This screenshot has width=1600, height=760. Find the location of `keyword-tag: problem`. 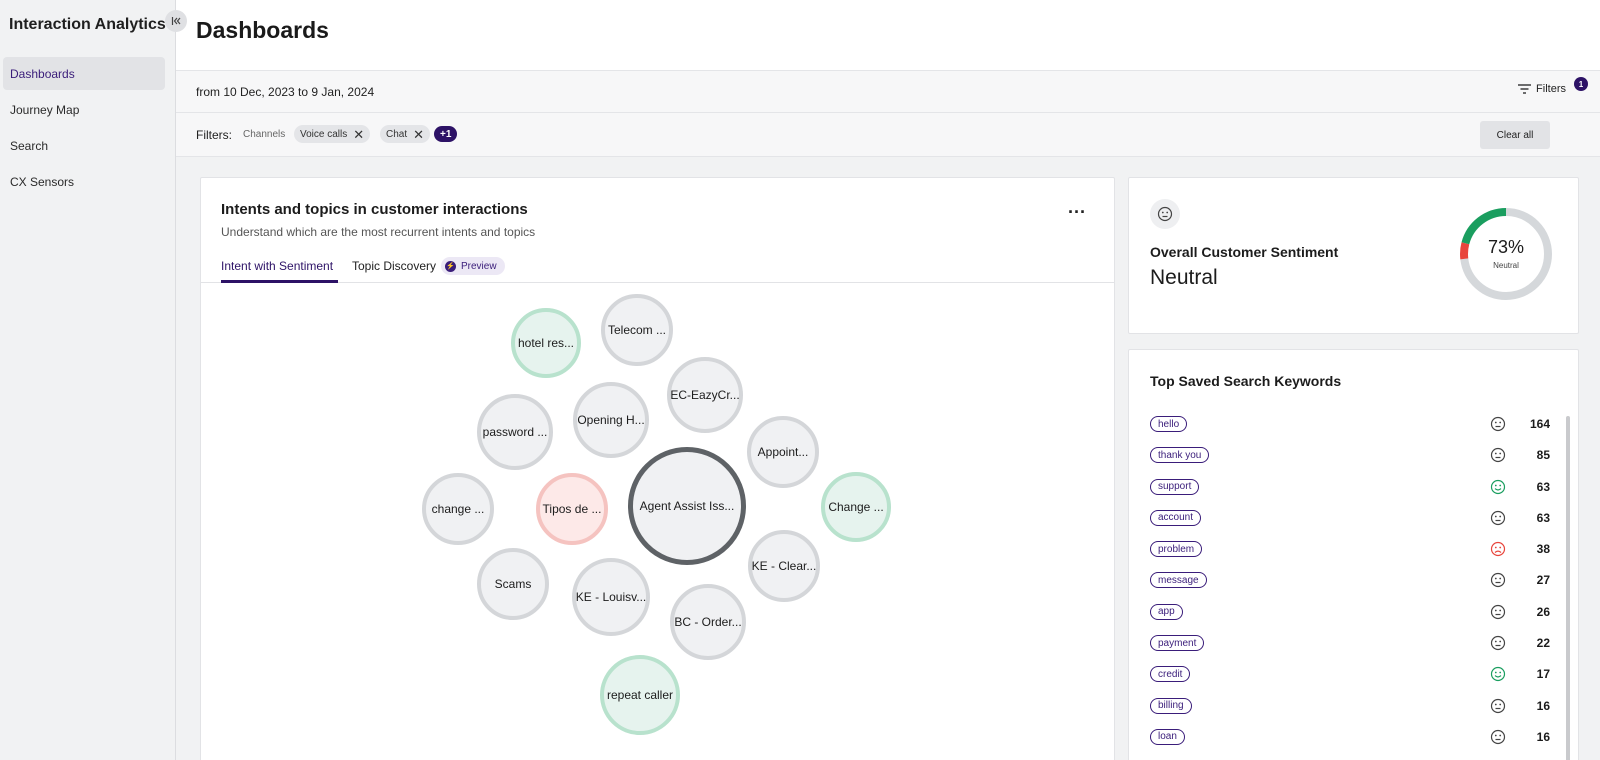

keyword-tag: problem is located at coordinates (1176, 549).